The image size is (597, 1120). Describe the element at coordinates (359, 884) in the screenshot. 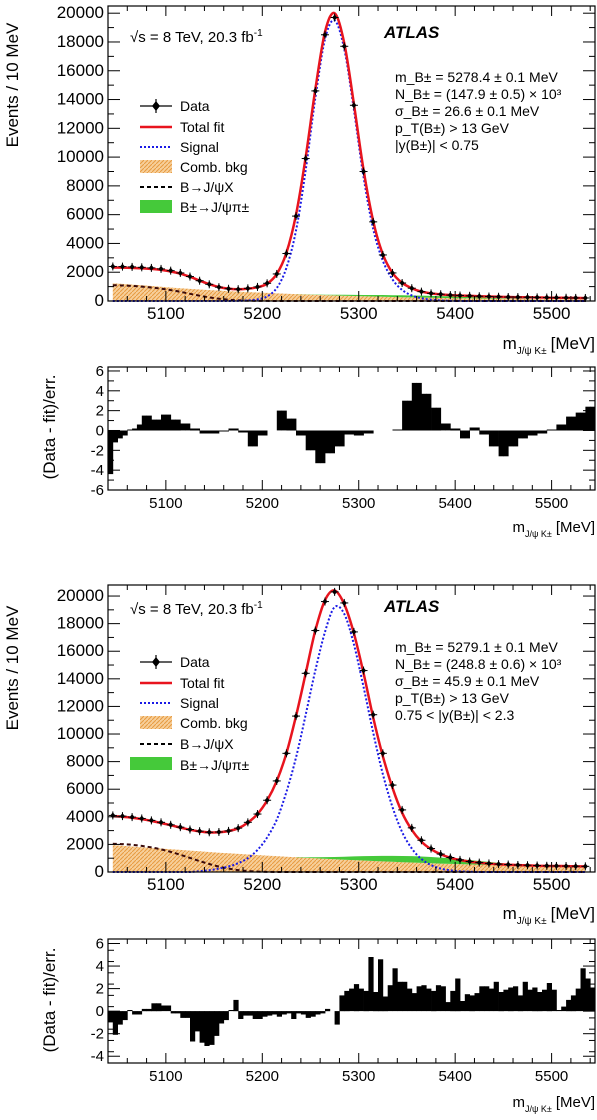

I see `x-tick-label: 5300` at that location.